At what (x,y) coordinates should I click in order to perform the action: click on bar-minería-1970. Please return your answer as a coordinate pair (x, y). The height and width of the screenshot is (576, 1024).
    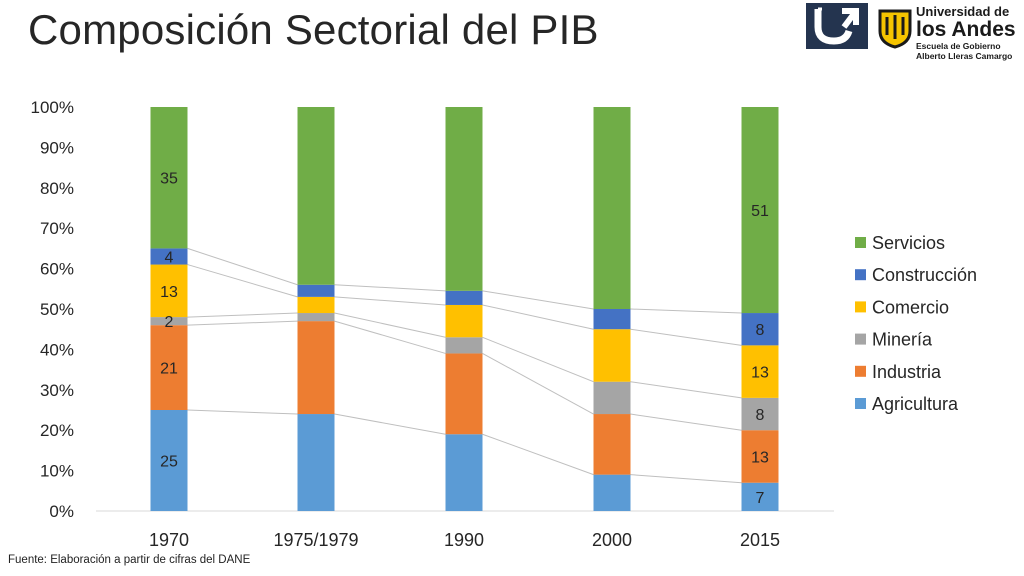
    Looking at the image, I should click on (169, 321).